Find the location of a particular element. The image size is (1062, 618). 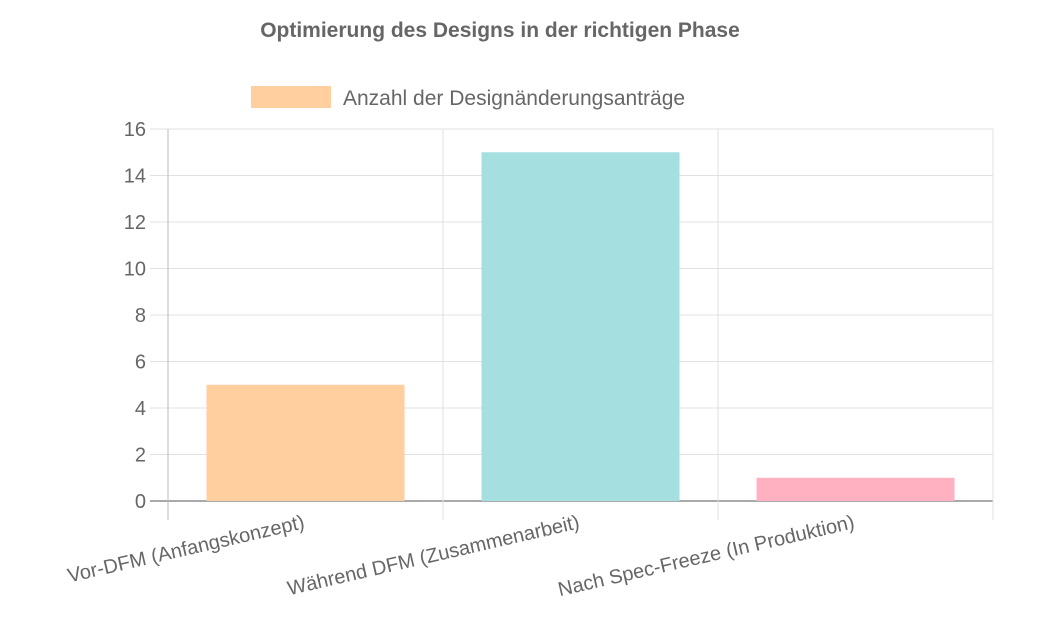

y-tick-label: 0 is located at coordinates (140, 502).